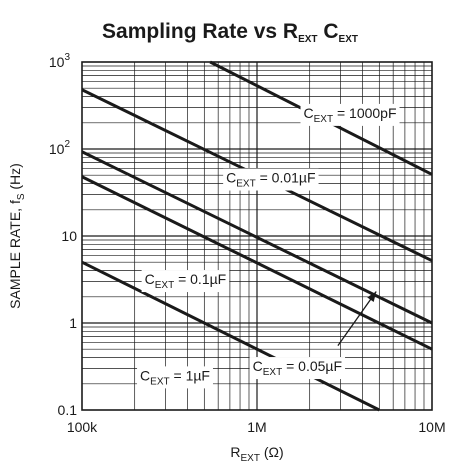 The image size is (450, 464). What do you see at coordinates (372, 297) in the screenshot?
I see `annotation-arrow-head` at bounding box center [372, 297].